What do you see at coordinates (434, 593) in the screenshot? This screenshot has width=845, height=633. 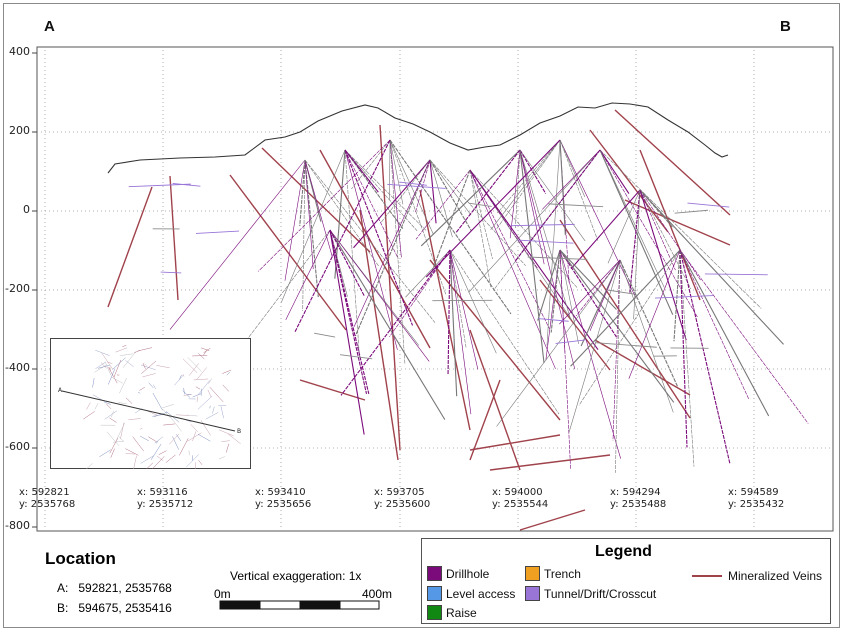 I see `level-access-swatch` at bounding box center [434, 593].